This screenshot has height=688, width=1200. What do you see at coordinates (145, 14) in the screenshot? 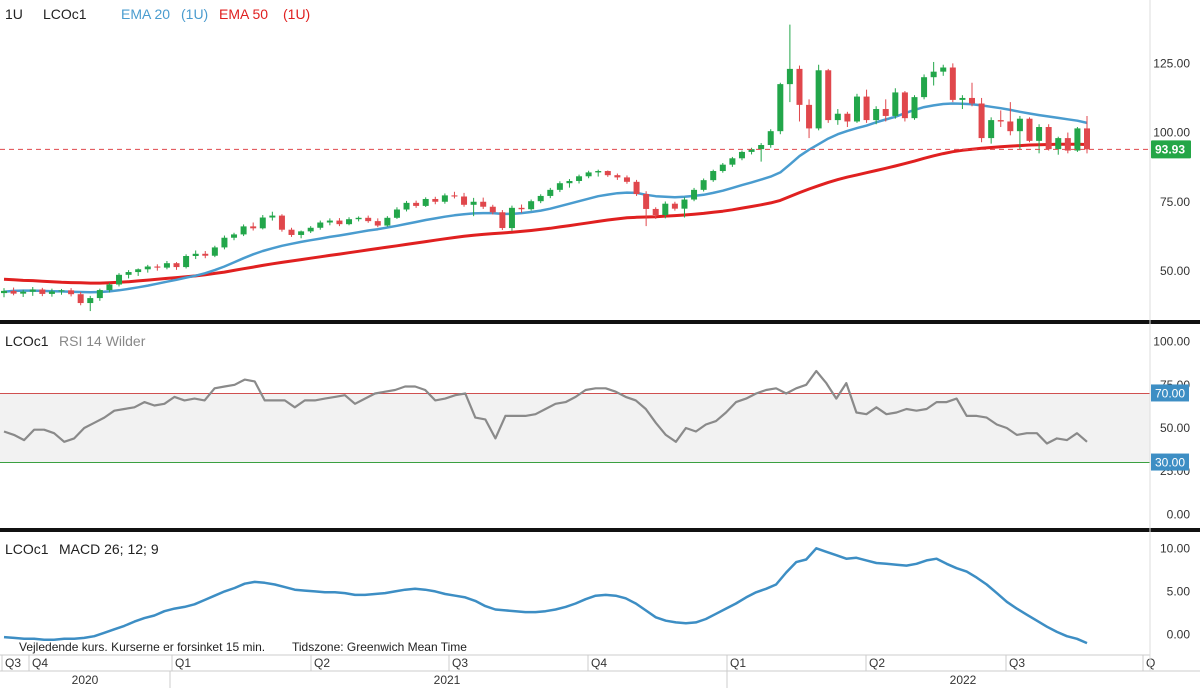
I see `ema20-legend-label: EMA 20` at bounding box center [145, 14].